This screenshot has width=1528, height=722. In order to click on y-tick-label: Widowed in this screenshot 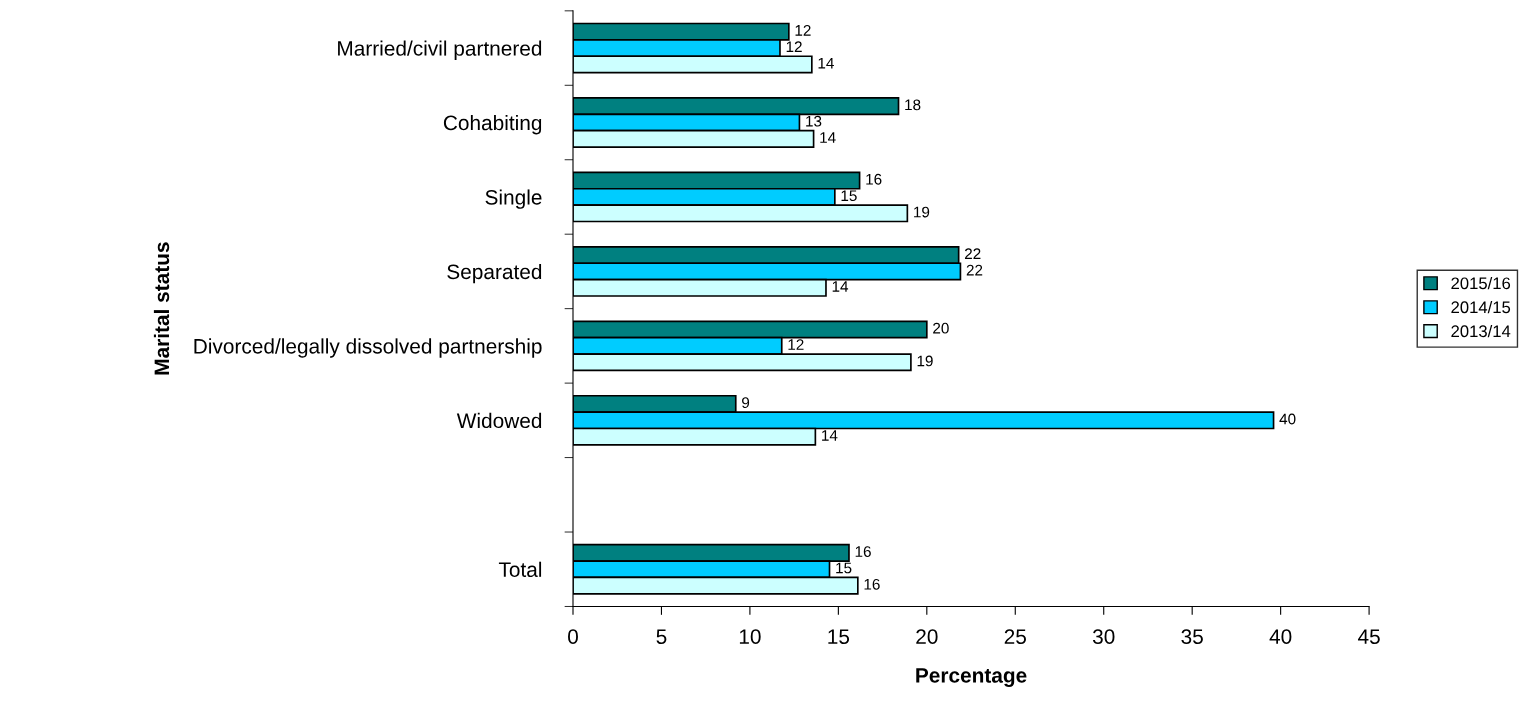, I will do `click(499, 420)`.